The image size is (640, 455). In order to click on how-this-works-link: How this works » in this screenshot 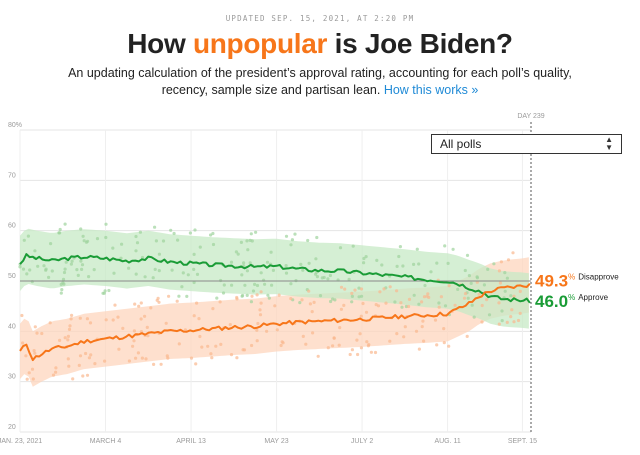, I will do `click(431, 90)`.